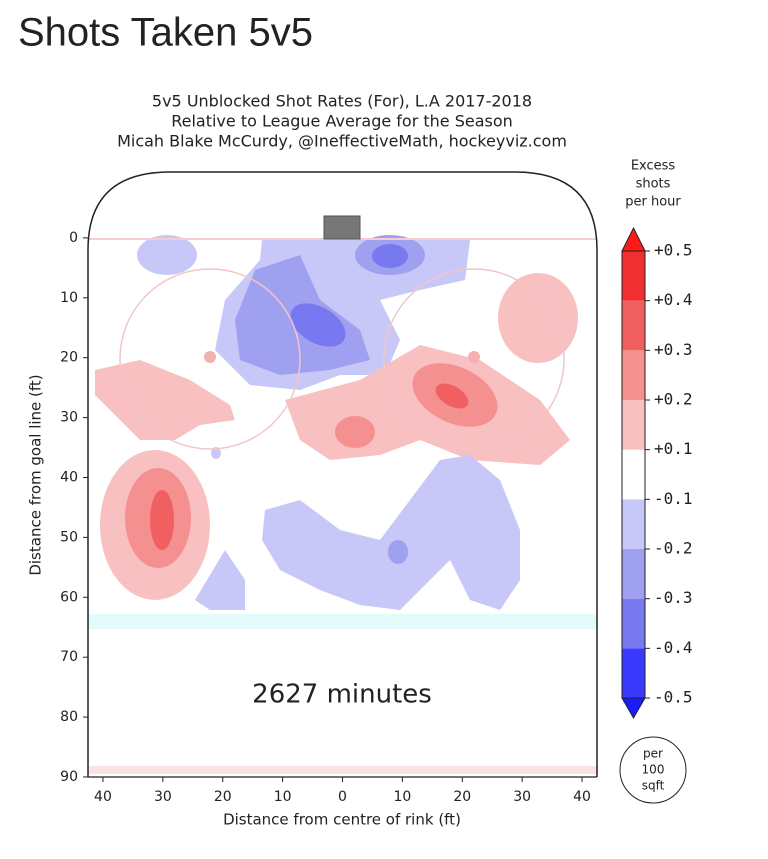  I want to click on colorbar-tick-label: +0.1, so click(673, 448).